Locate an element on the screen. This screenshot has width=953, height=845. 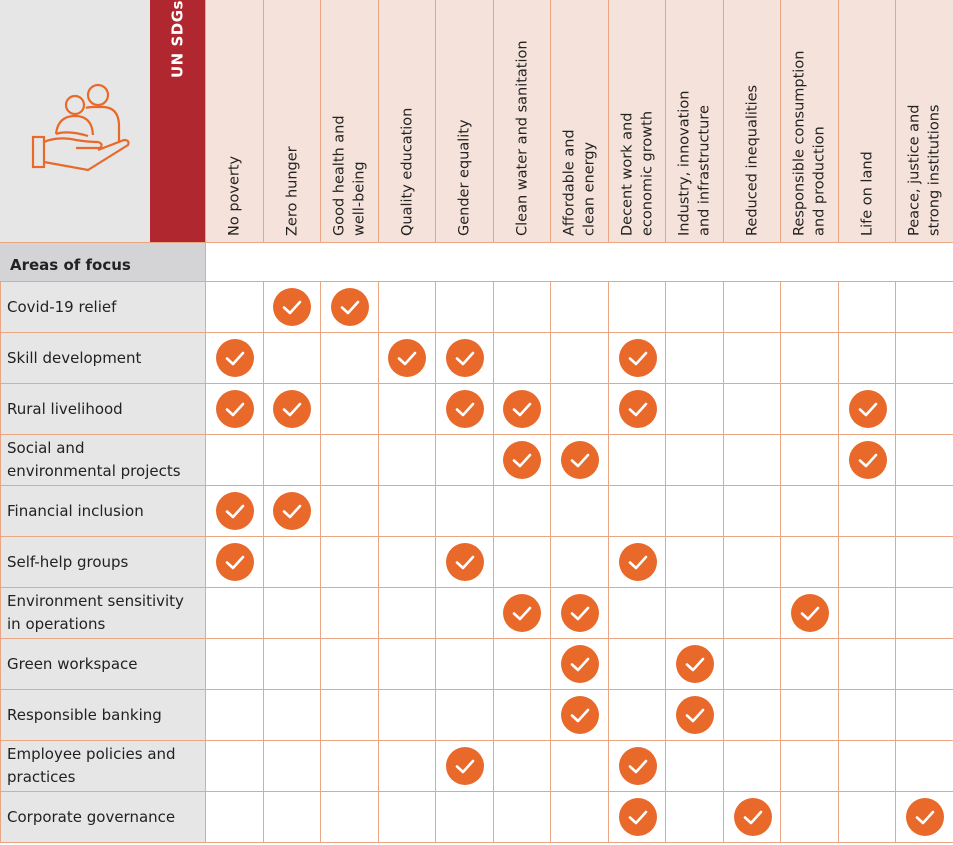
areas-header-blank is located at coordinates (579, 262).